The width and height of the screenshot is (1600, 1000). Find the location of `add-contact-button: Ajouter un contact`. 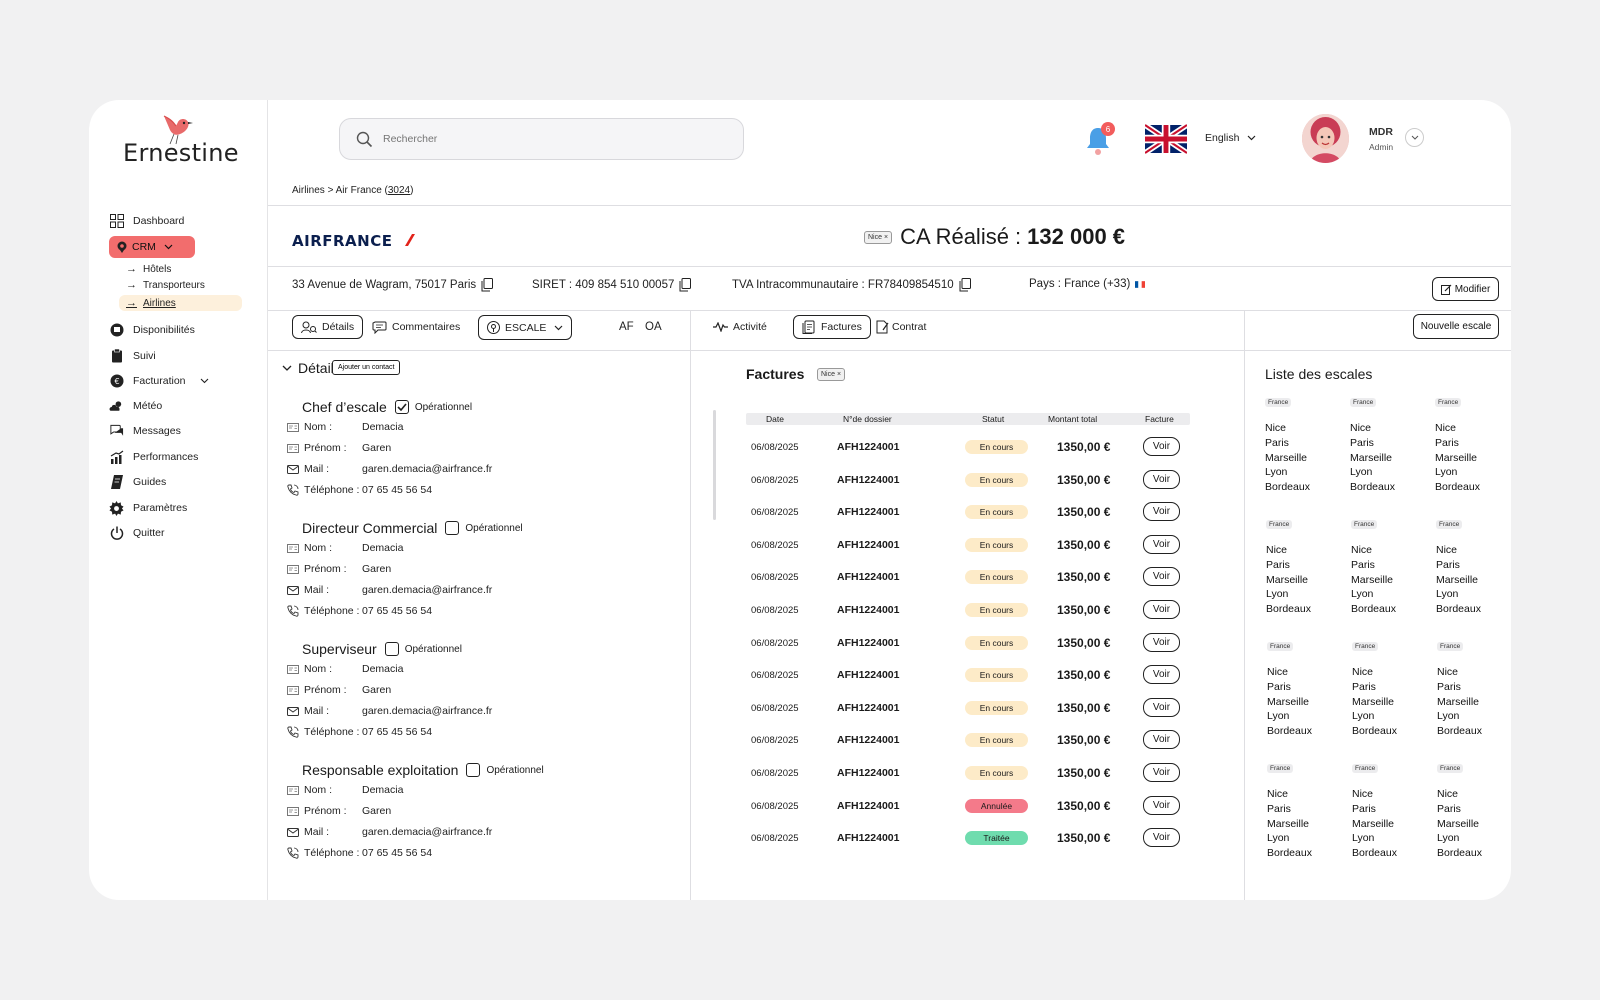

add-contact-button: Ajouter un contact is located at coordinates (366, 367).